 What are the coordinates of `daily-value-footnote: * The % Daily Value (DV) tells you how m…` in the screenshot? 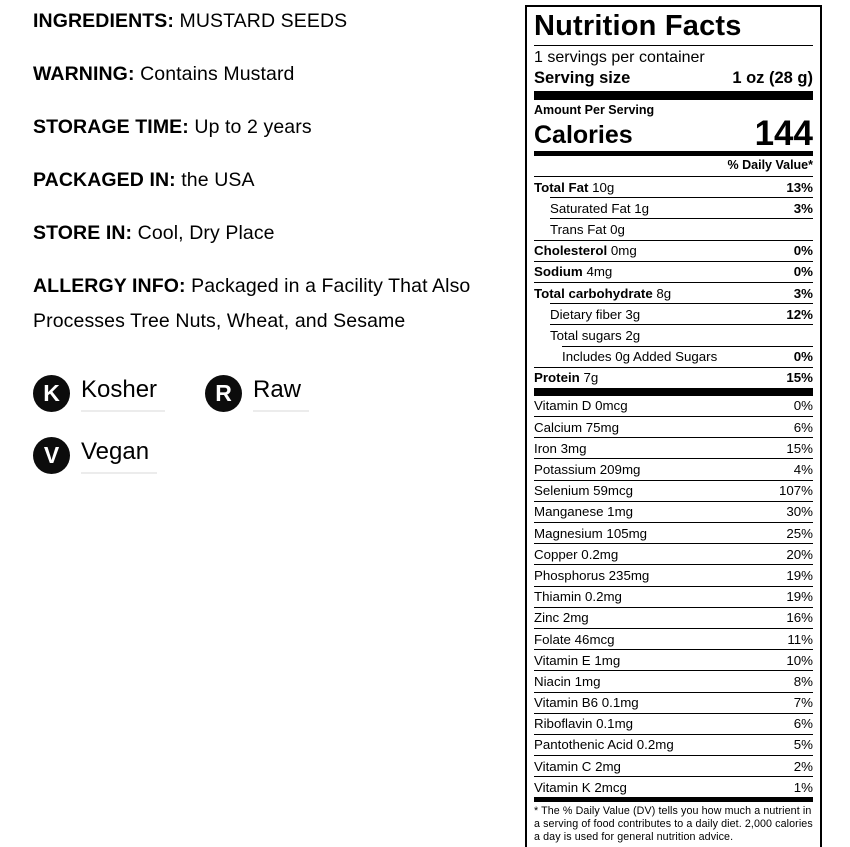 It's located at (673, 824).